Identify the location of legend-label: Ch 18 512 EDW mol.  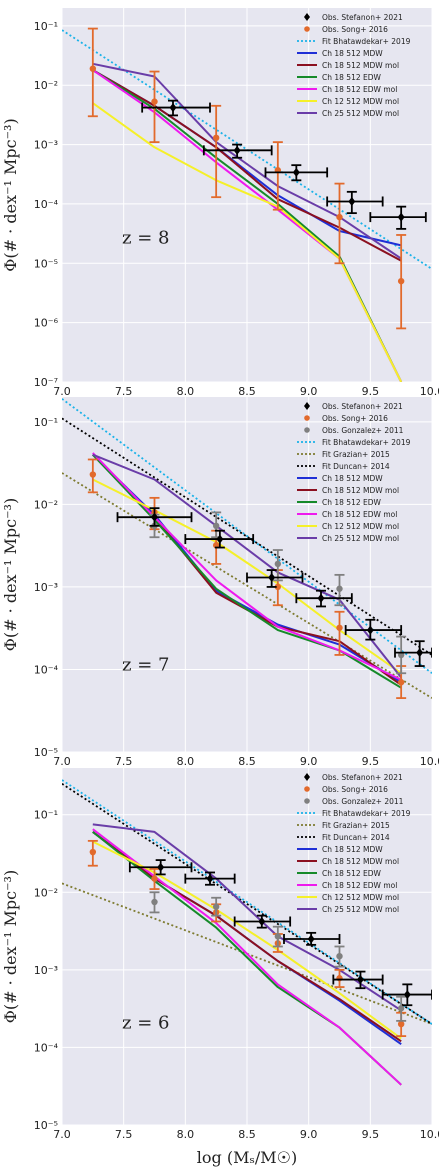
(359, 89).